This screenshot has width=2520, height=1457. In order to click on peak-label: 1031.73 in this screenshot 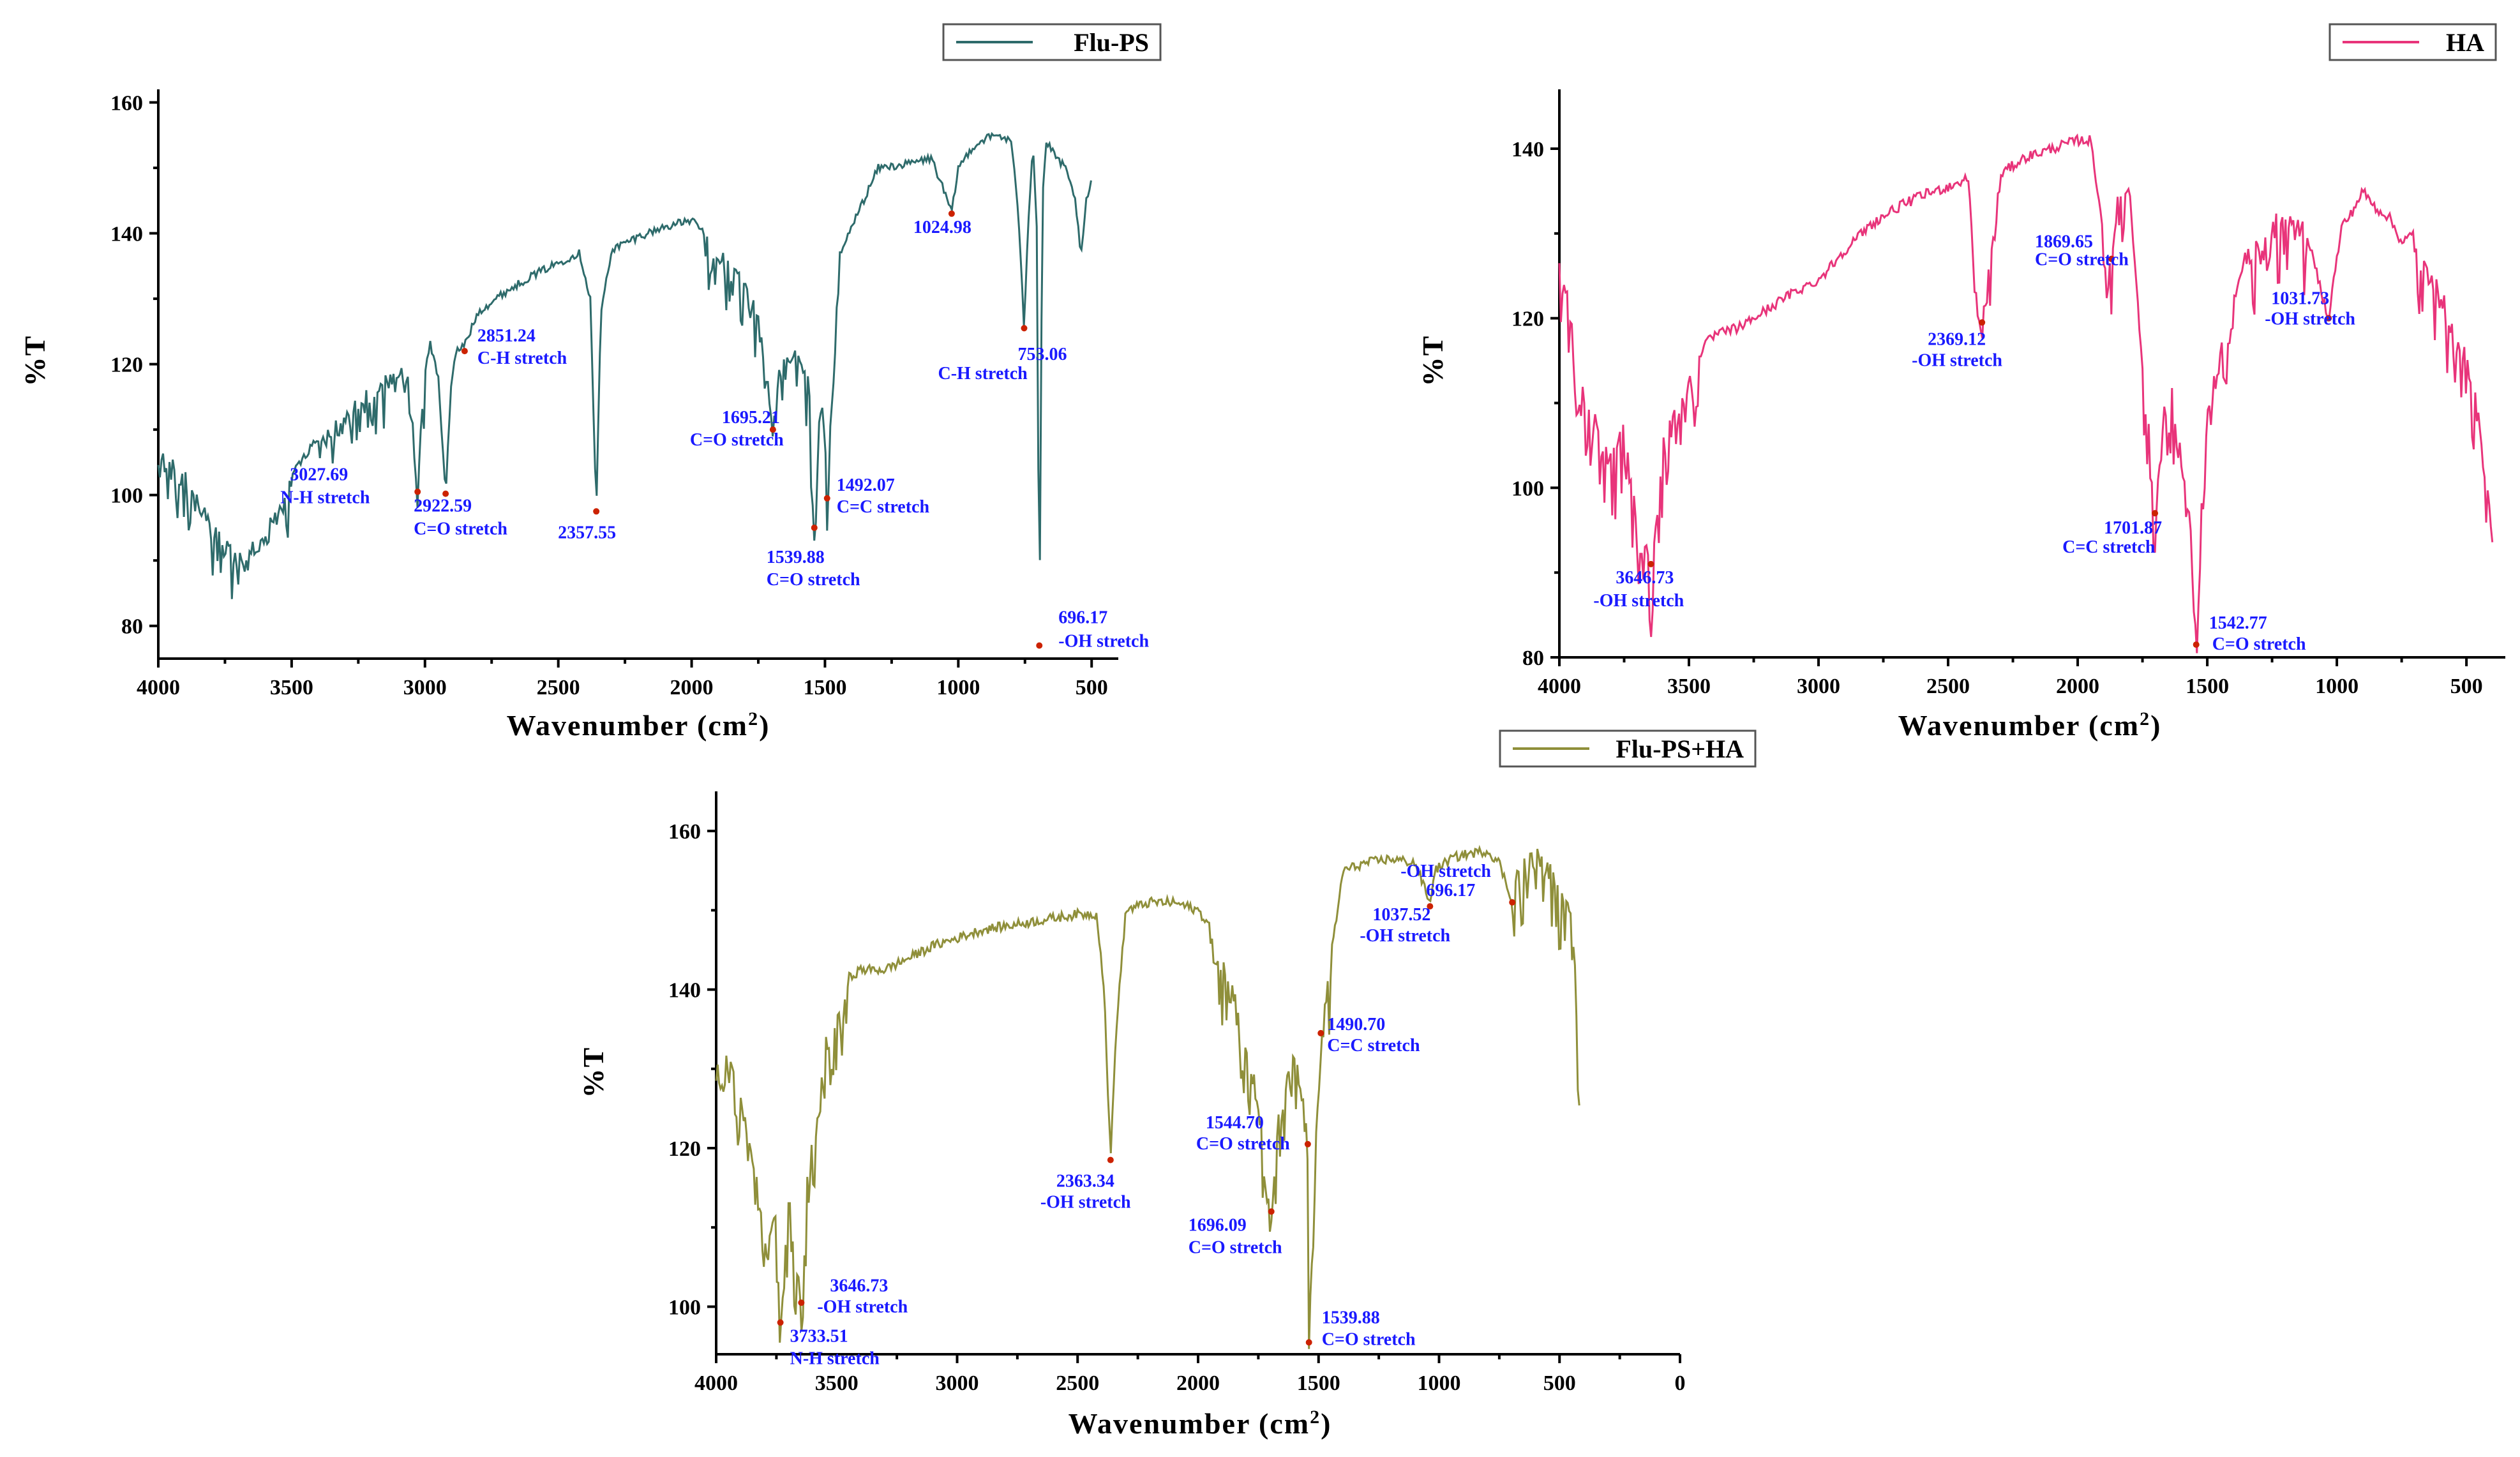, I will do `click(2300, 299)`.